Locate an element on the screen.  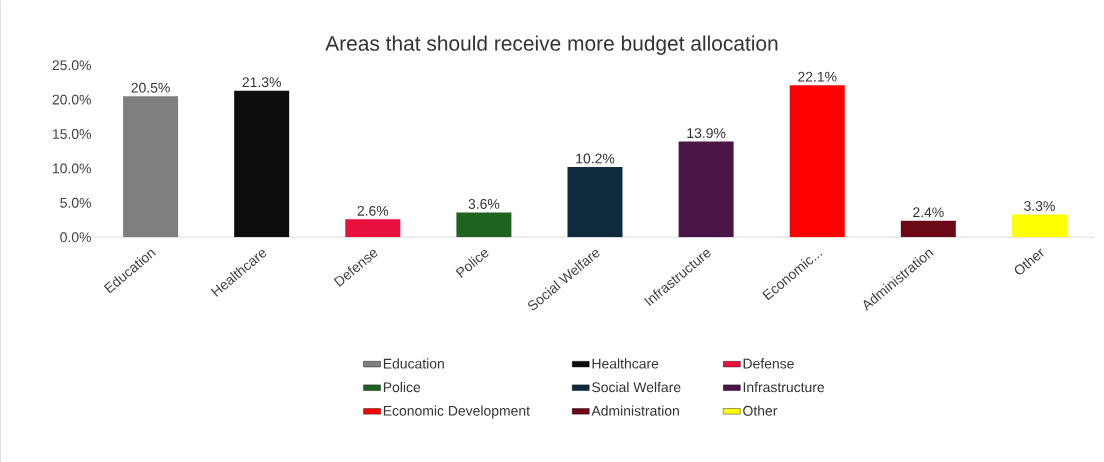
y-tick-label: 20.0% is located at coordinates (71, 99).